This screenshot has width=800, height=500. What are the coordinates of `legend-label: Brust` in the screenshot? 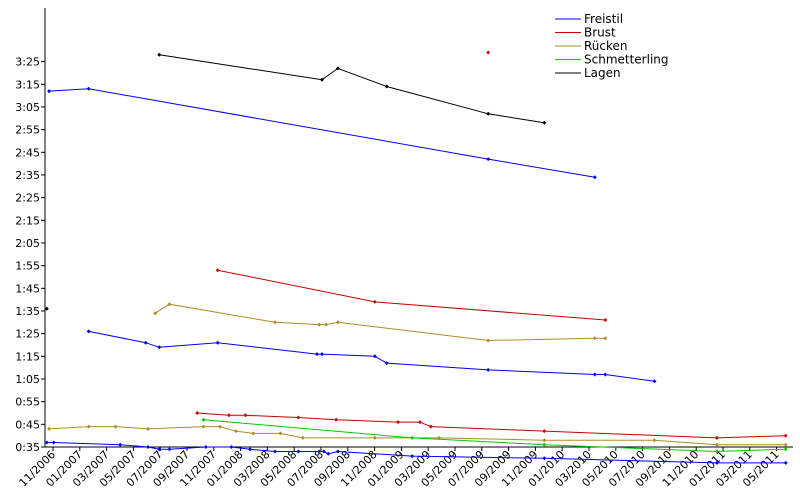 It's located at (600, 33).